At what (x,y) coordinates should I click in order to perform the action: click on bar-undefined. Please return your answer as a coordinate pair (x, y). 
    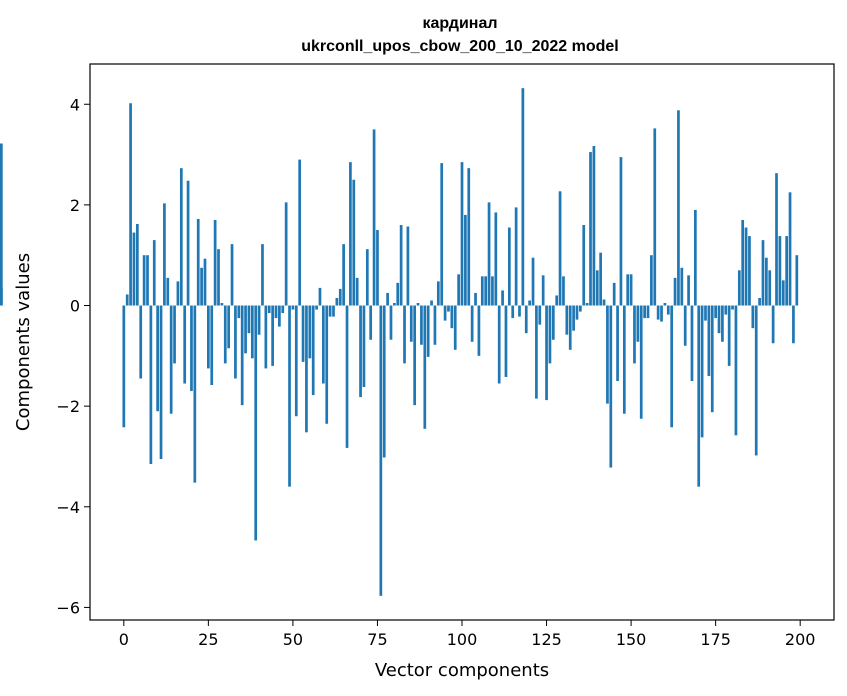
    Looking at the image, I should click on (1, 296).